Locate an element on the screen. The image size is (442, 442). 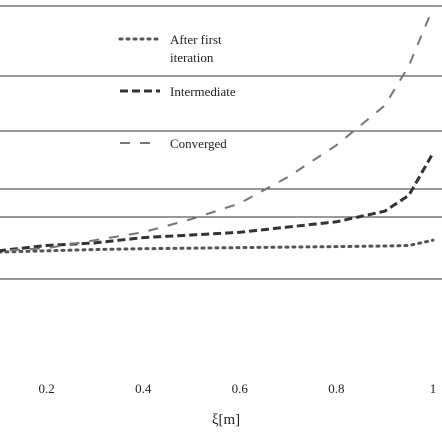
legend-label-after-first-iteration-line1: After first is located at coordinates (196, 39).